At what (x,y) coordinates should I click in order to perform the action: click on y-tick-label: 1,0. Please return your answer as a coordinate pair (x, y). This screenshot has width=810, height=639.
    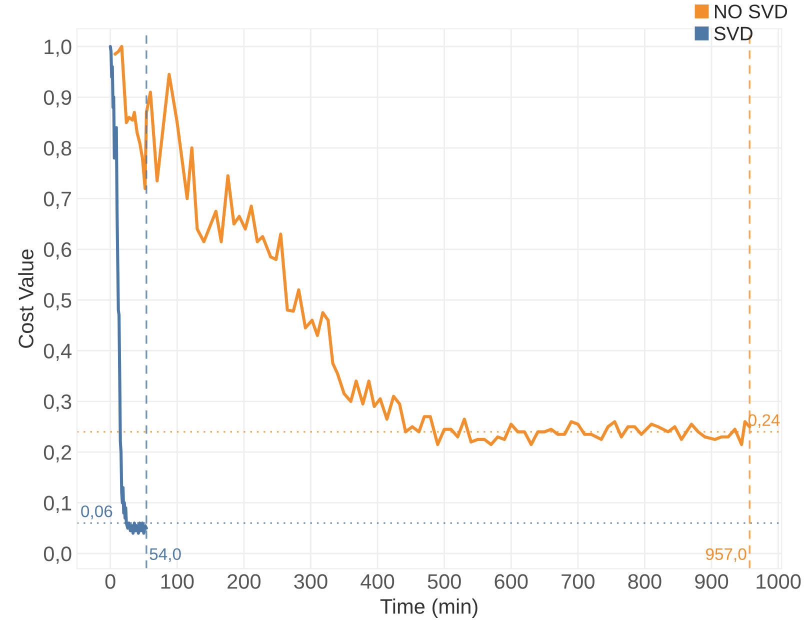
    Looking at the image, I should click on (58, 48).